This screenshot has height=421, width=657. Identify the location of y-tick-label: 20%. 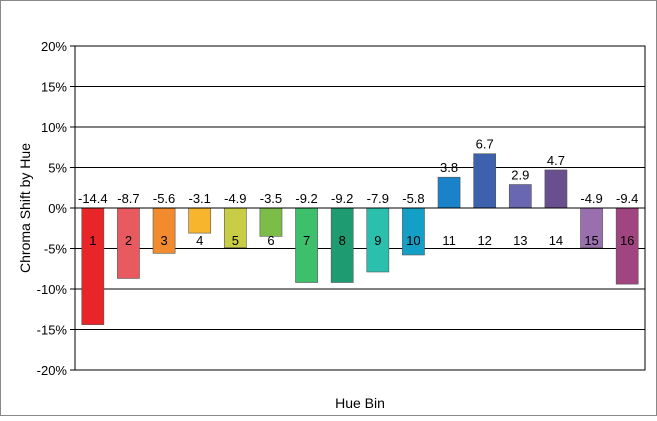
(54, 46).